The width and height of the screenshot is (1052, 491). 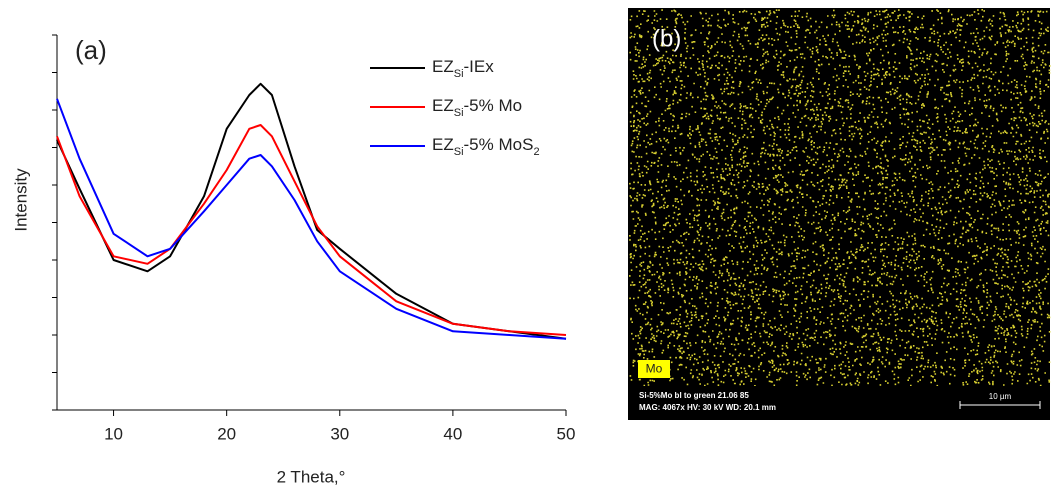 What do you see at coordinates (20, 200) in the screenshot?
I see `y-axis-title: Intensity` at bounding box center [20, 200].